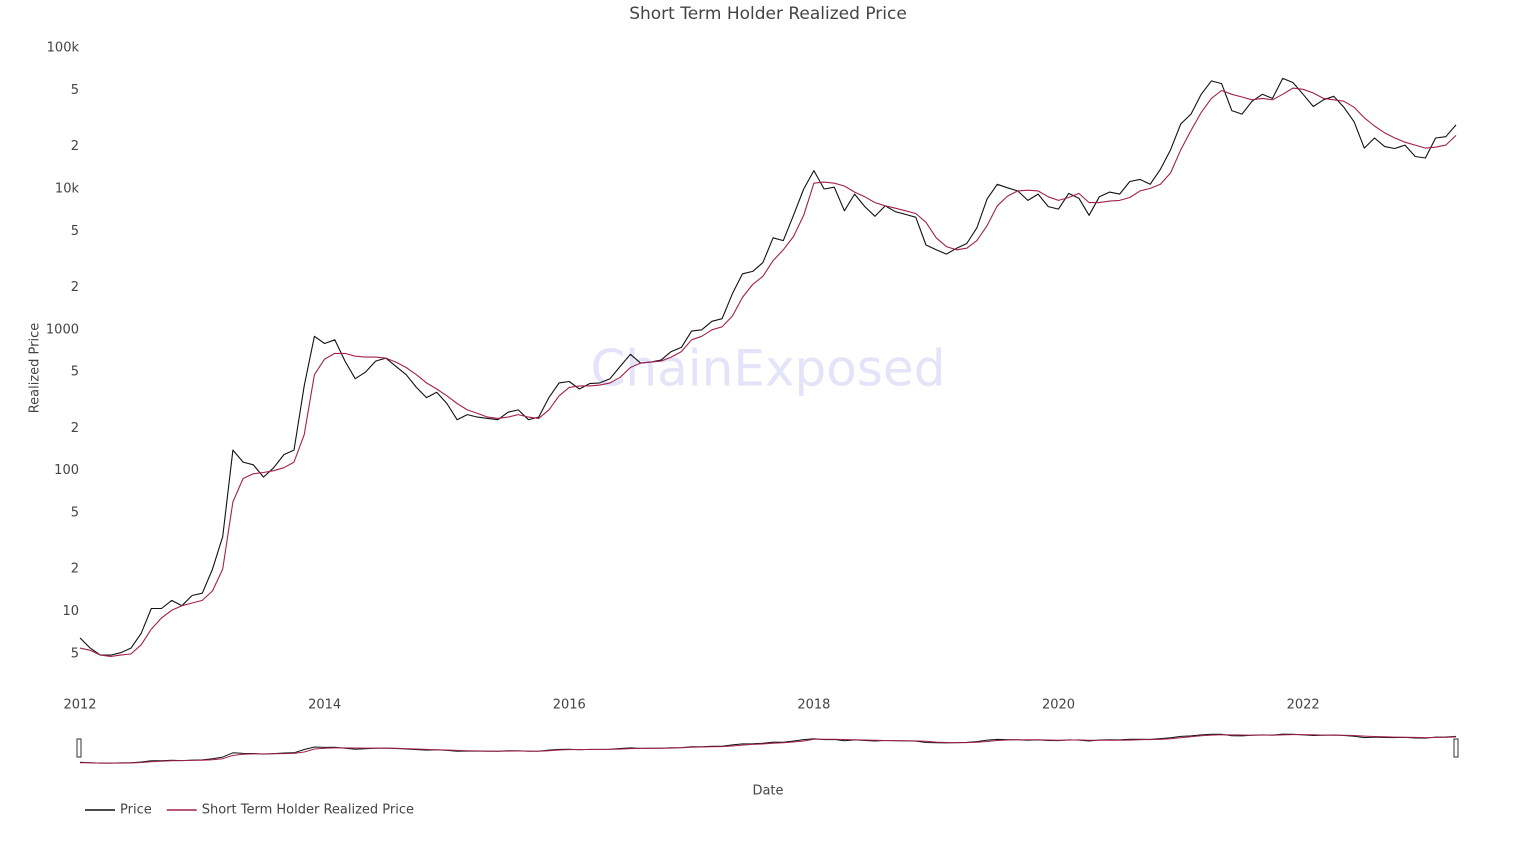 Image resolution: width=1536 pixels, height=845 pixels. Describe the element at coordinates (67, 188) in the screenshot. I see `y-tick-label: 10k` at that location.